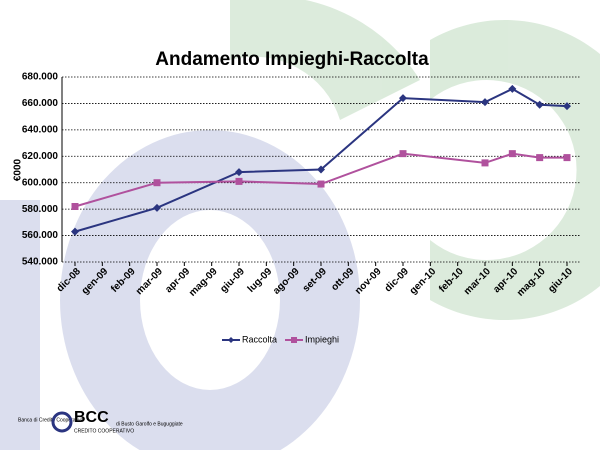 This screenshot has width=600, height=450. I want to click on logo-mark, so click(62, 422).